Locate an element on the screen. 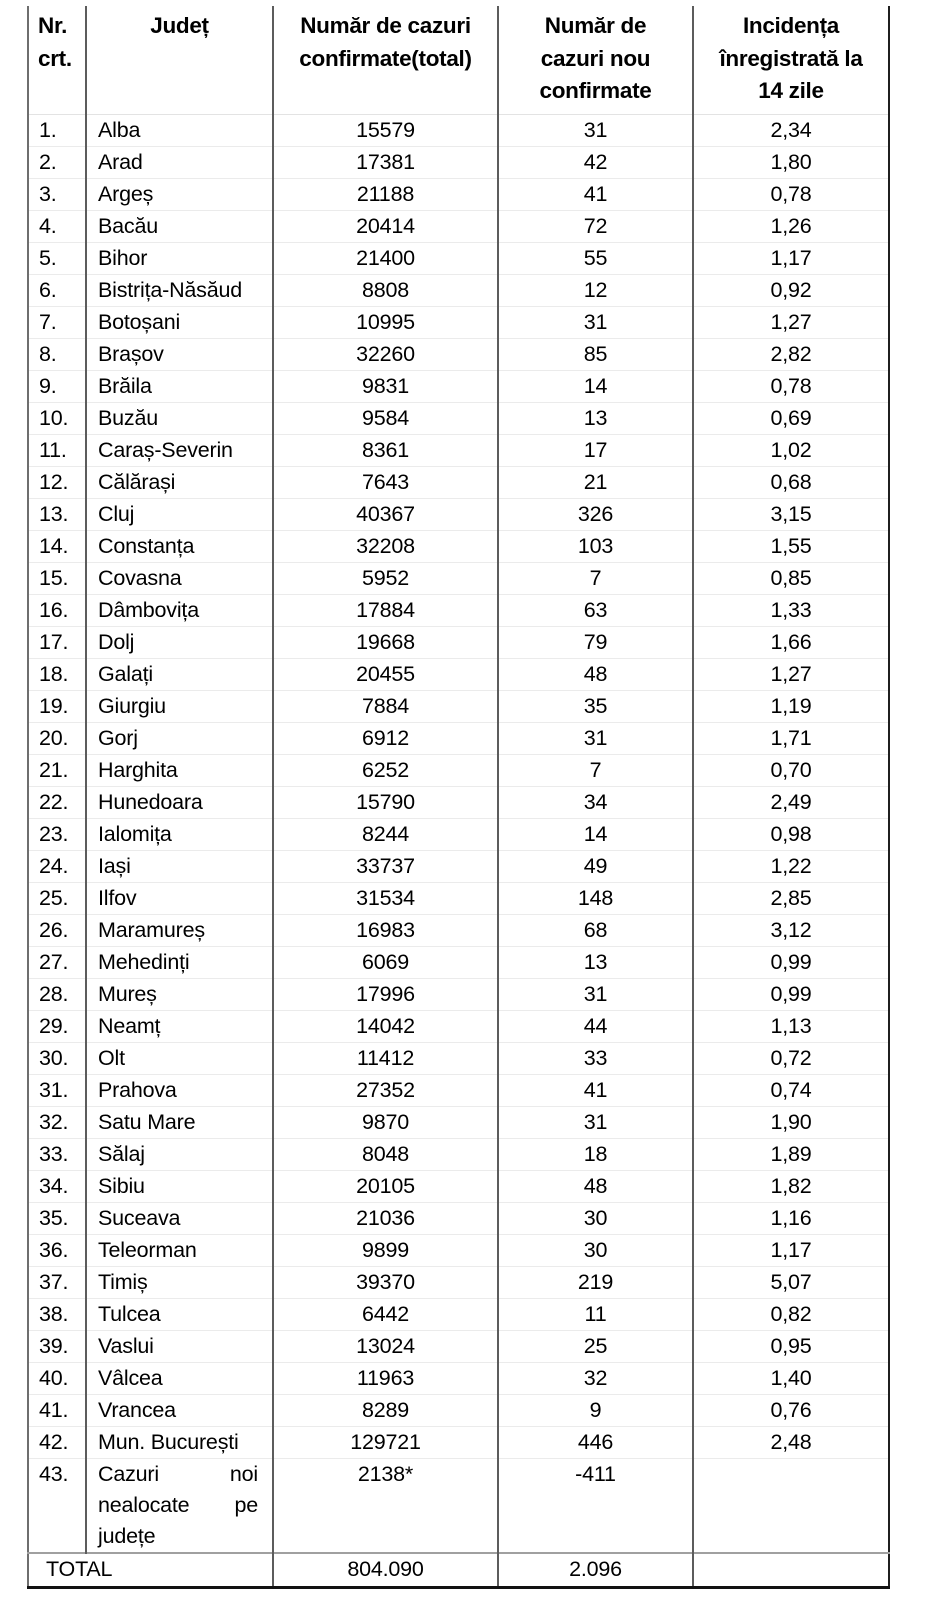  table-row: 3. Argeș 21188 41 0,78 is located at coordinates (458, 194).